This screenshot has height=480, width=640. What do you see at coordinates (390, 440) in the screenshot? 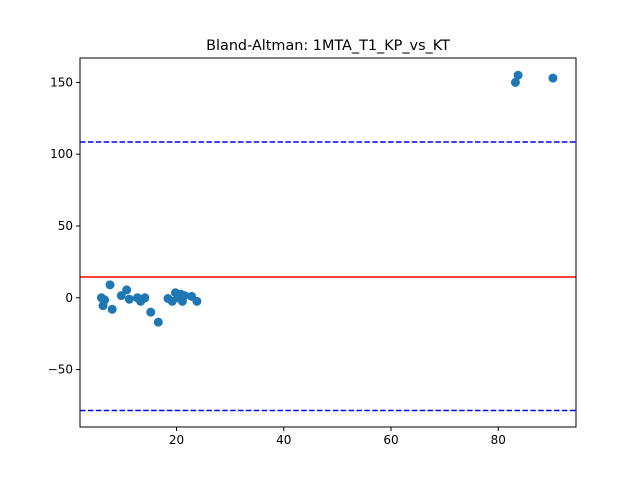
I see `x-tick-label: 60` at bounding box center [390, 440].